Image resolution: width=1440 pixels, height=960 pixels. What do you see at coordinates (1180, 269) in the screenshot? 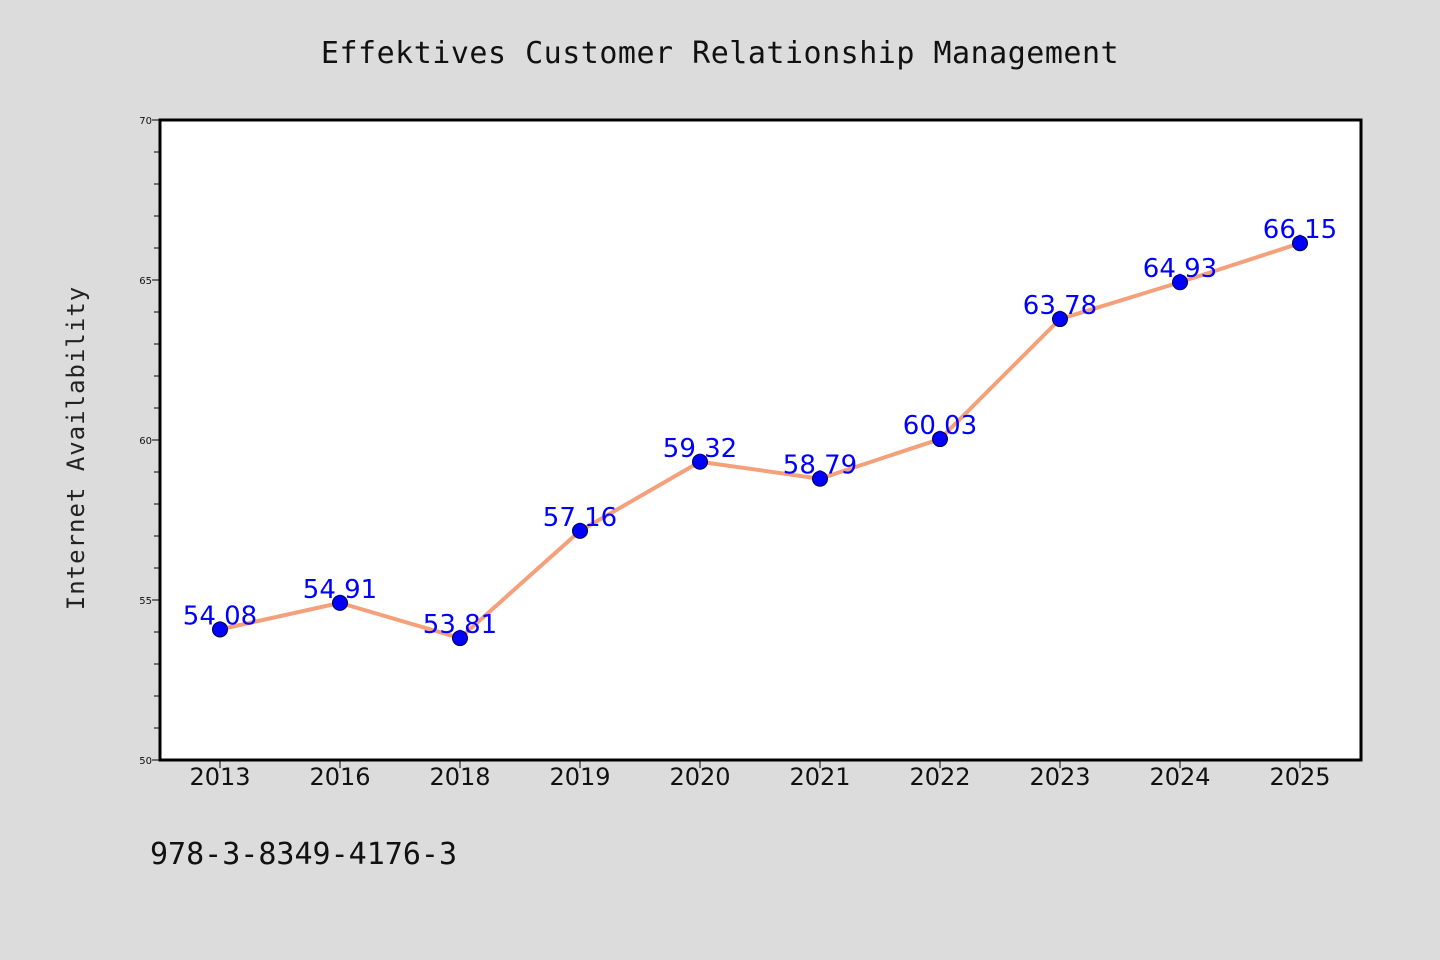
I see `data-label: 64.93` at bounding box center [1180, 269].